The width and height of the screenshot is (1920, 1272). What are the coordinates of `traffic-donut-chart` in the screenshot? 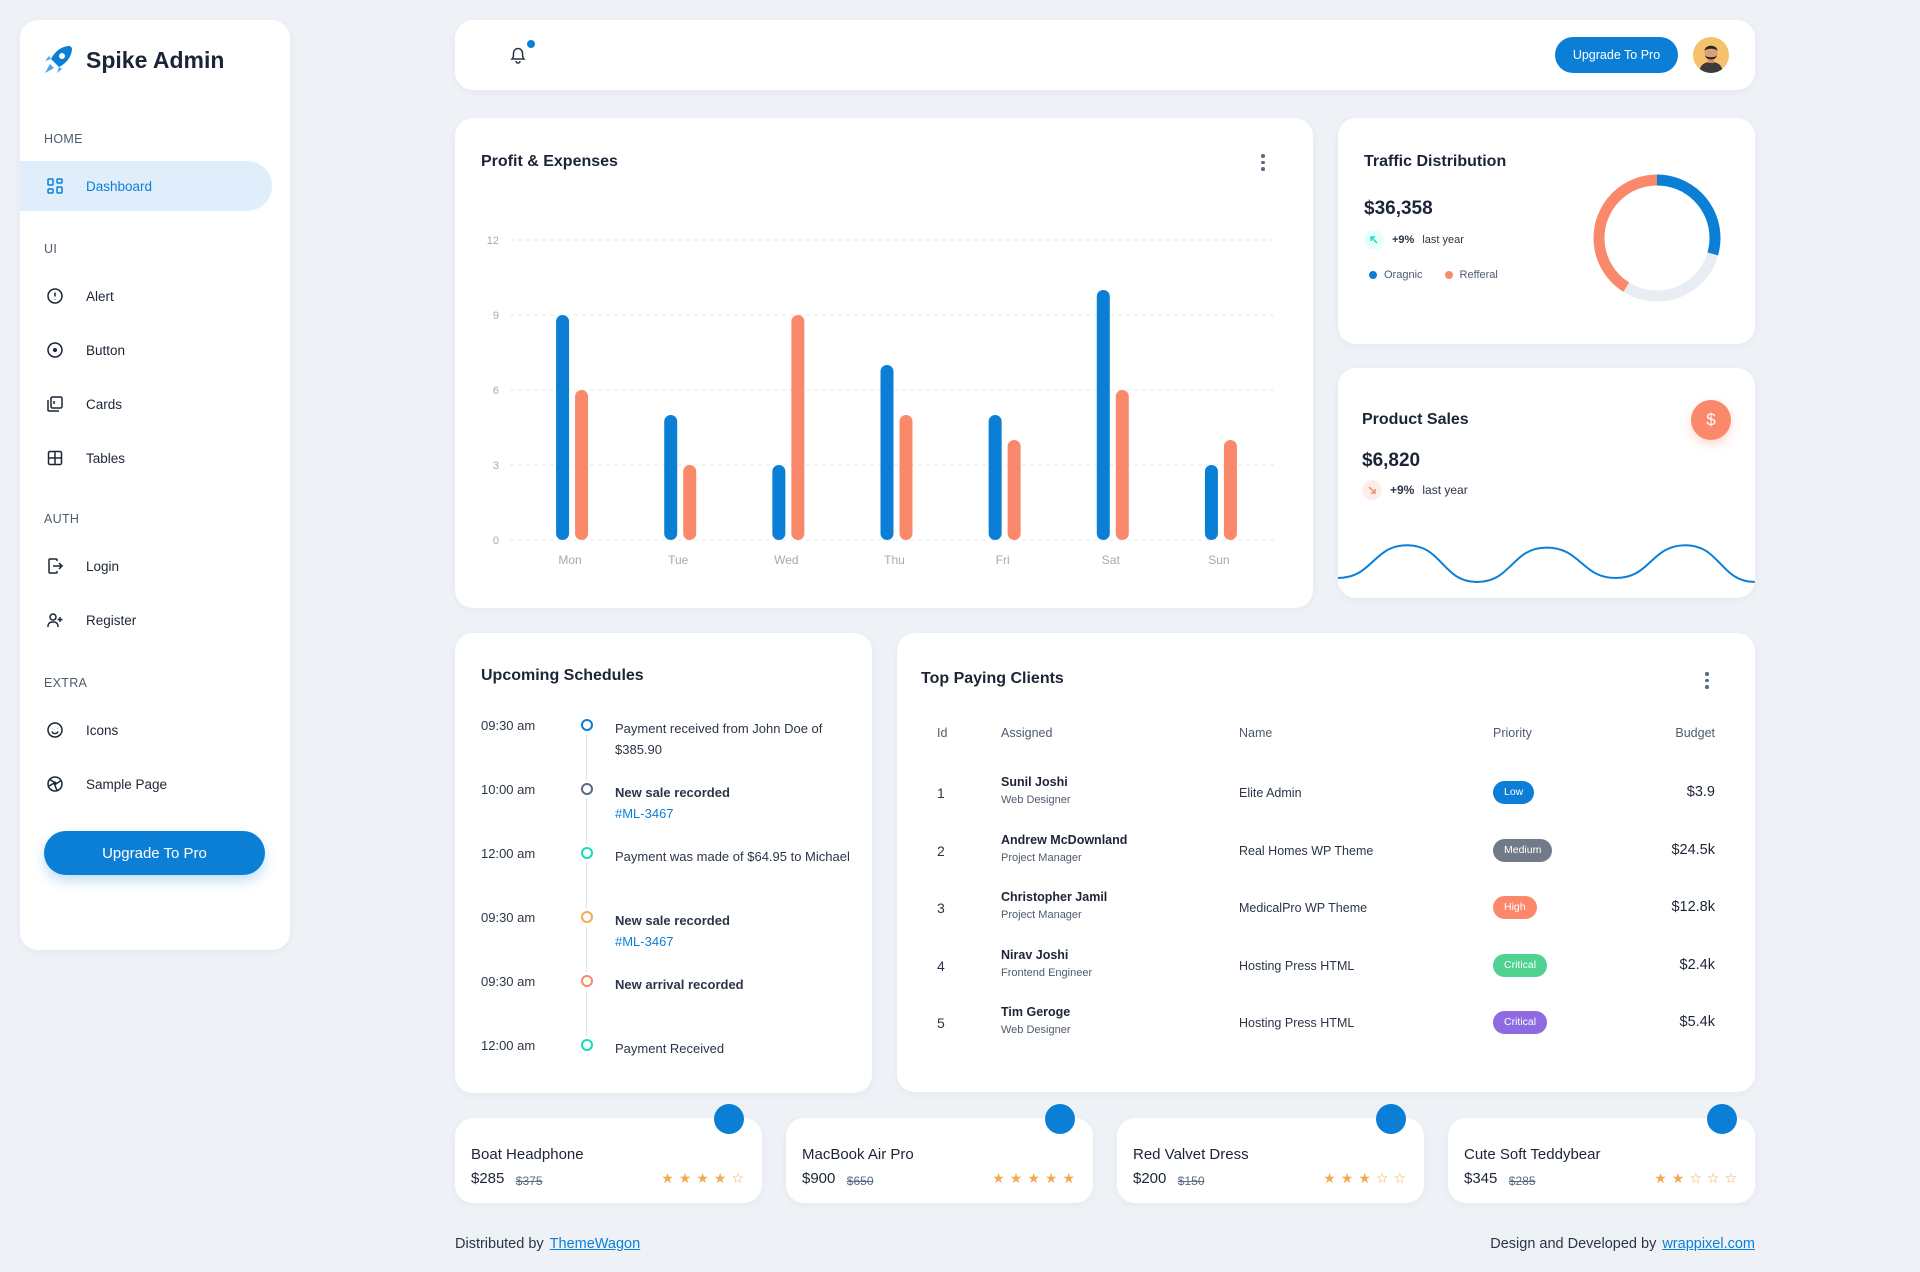 It's located at (1657, 238).